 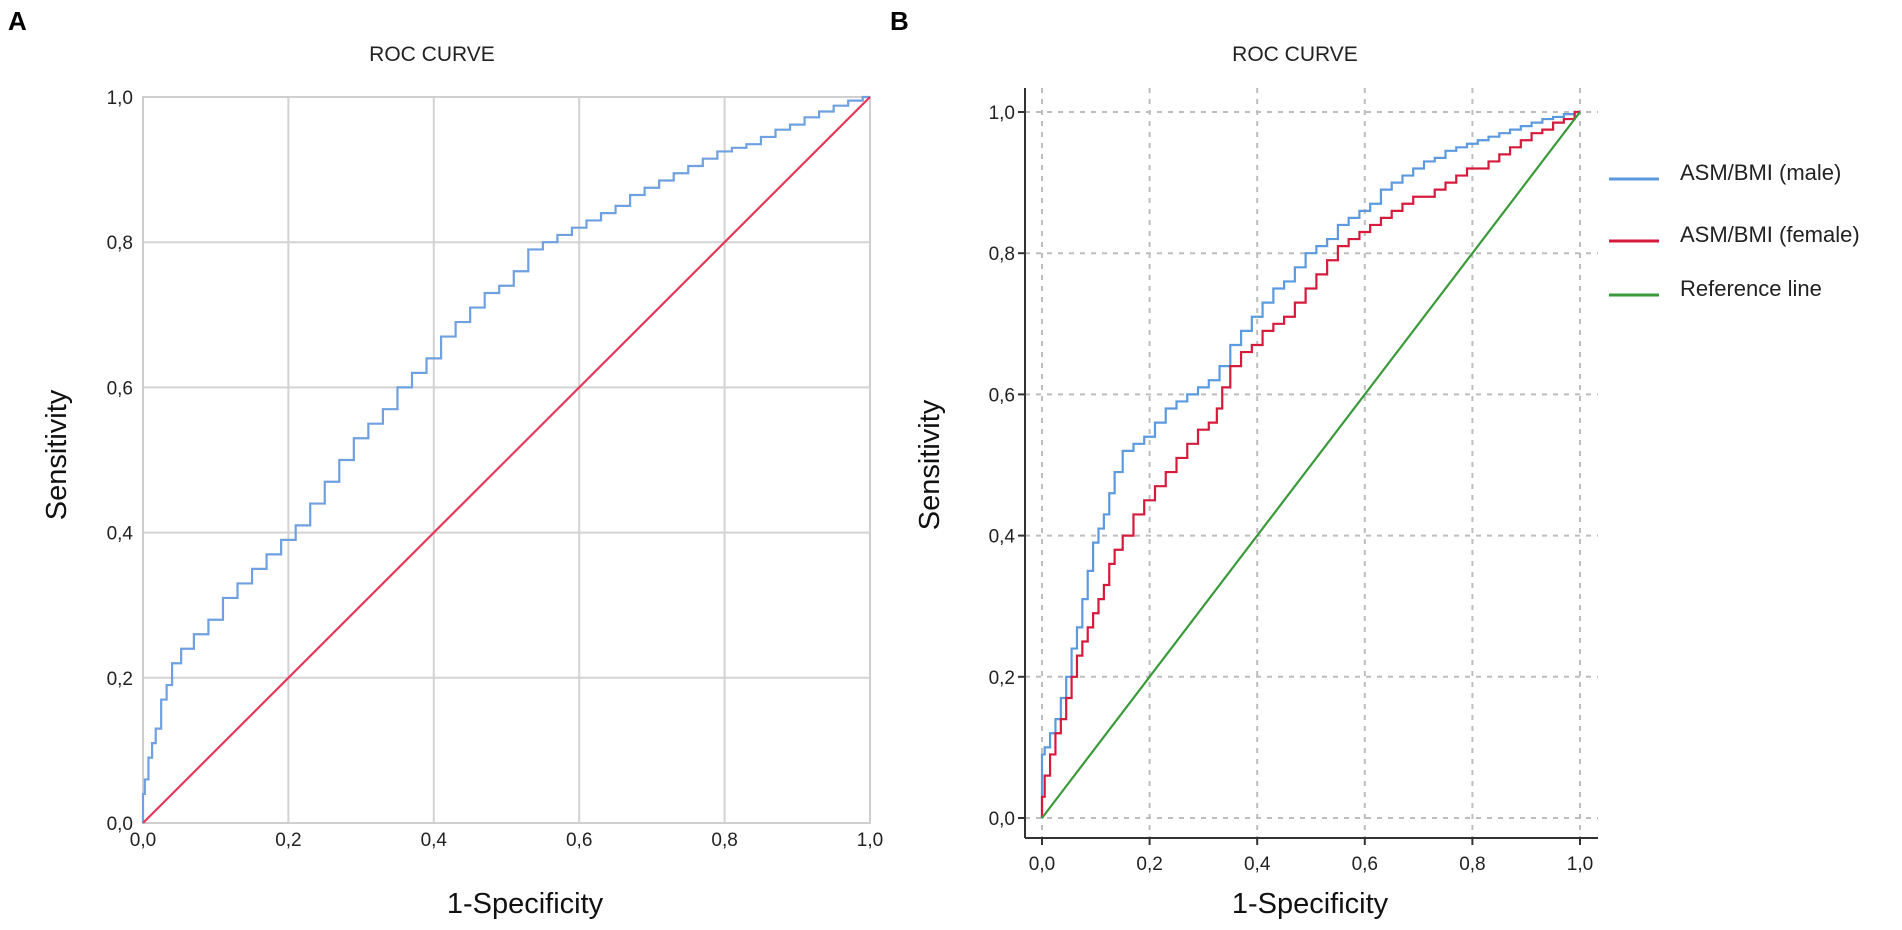 I want to click on panel-b-x-ticks: 0,0 0,2 0,4 0,6 0,8 1,0, so click(x=1311, y=864).